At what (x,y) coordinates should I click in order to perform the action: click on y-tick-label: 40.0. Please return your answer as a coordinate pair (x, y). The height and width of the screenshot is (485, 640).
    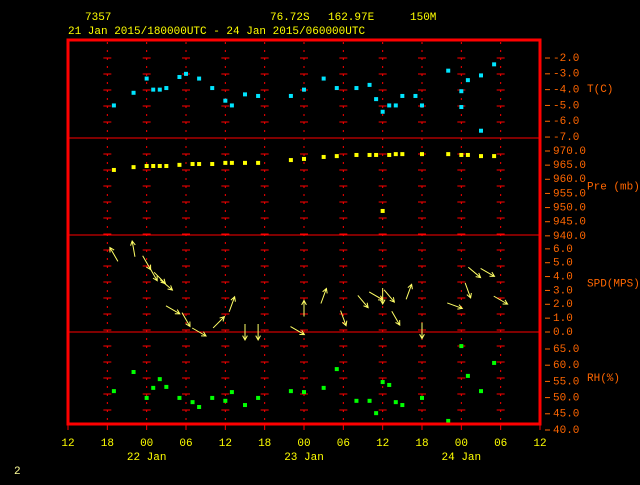
    Looking at the image, I should click on (566, 431).